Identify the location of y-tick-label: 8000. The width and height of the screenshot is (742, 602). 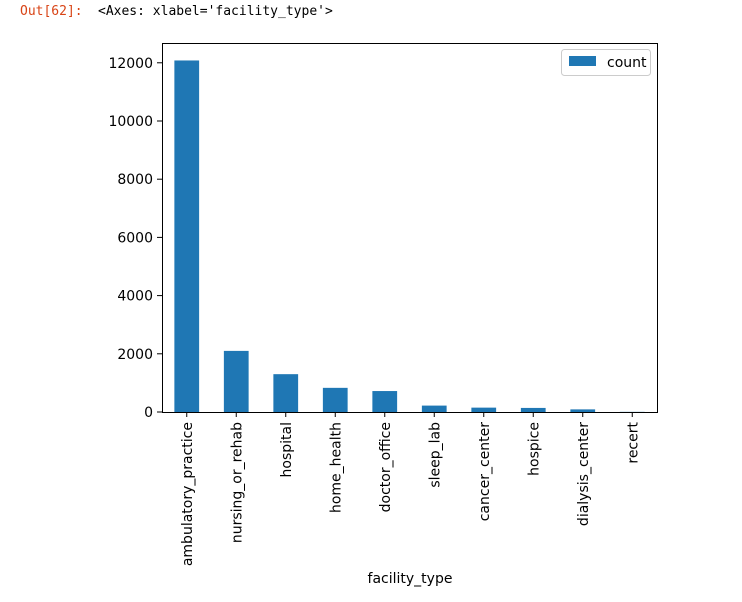
(135, 180).